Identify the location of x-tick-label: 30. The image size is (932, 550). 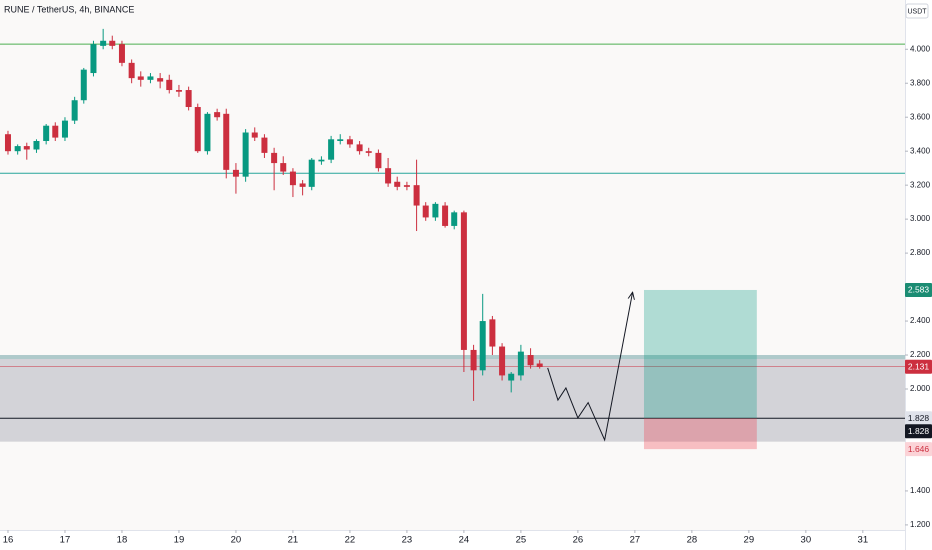
(806, 540).